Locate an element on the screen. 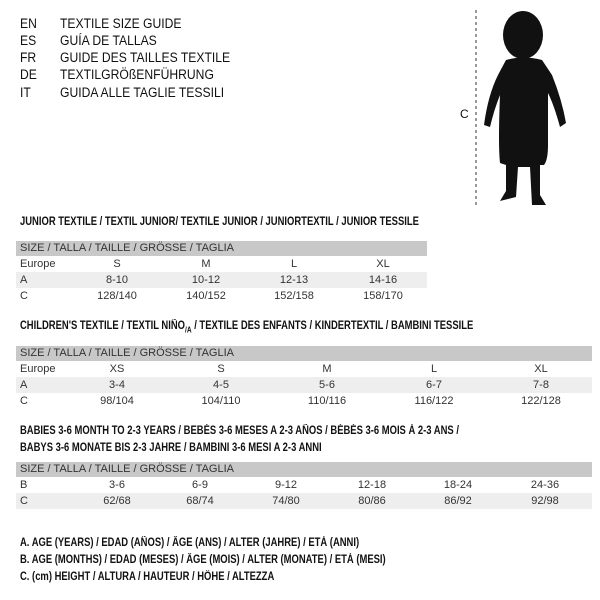 This screenshot has height=600, width=600. cell: 86/92 is located at coordinates (458, 501).